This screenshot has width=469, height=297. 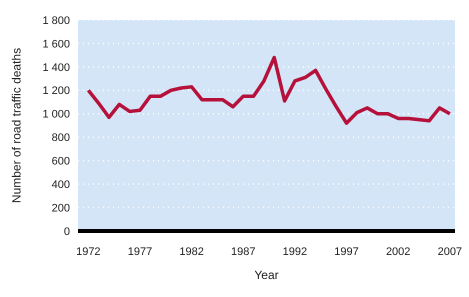 What do you see at coordinates (191, 252) in the screenshot?
I see `x-tick-label: 1982` at bounding box center [191, 252].